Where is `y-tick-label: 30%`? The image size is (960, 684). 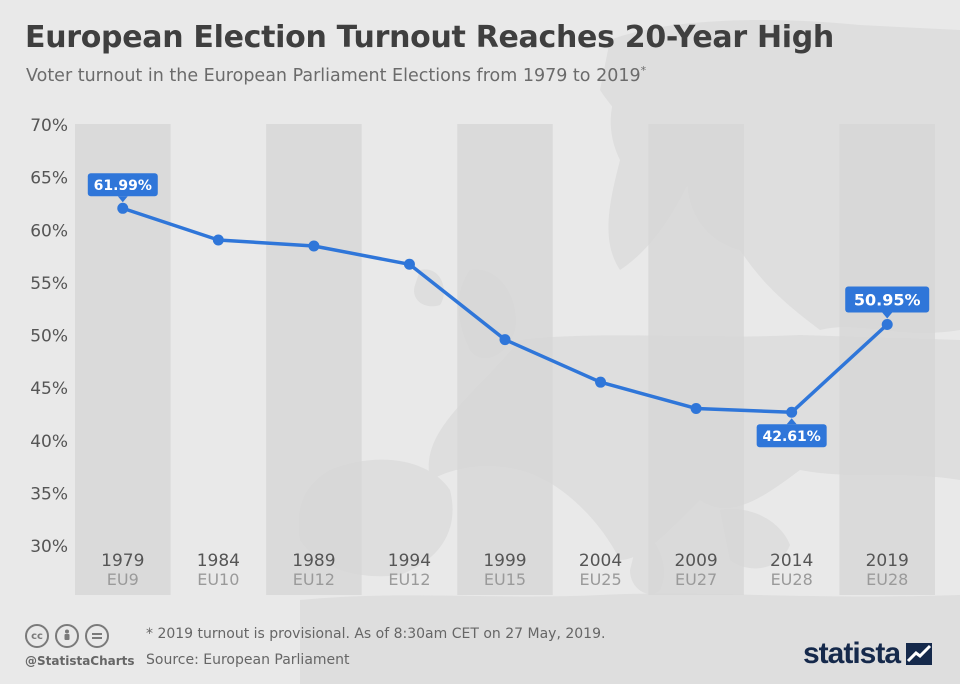
y-tick-label: 30% is located at coordinates (49, 547).